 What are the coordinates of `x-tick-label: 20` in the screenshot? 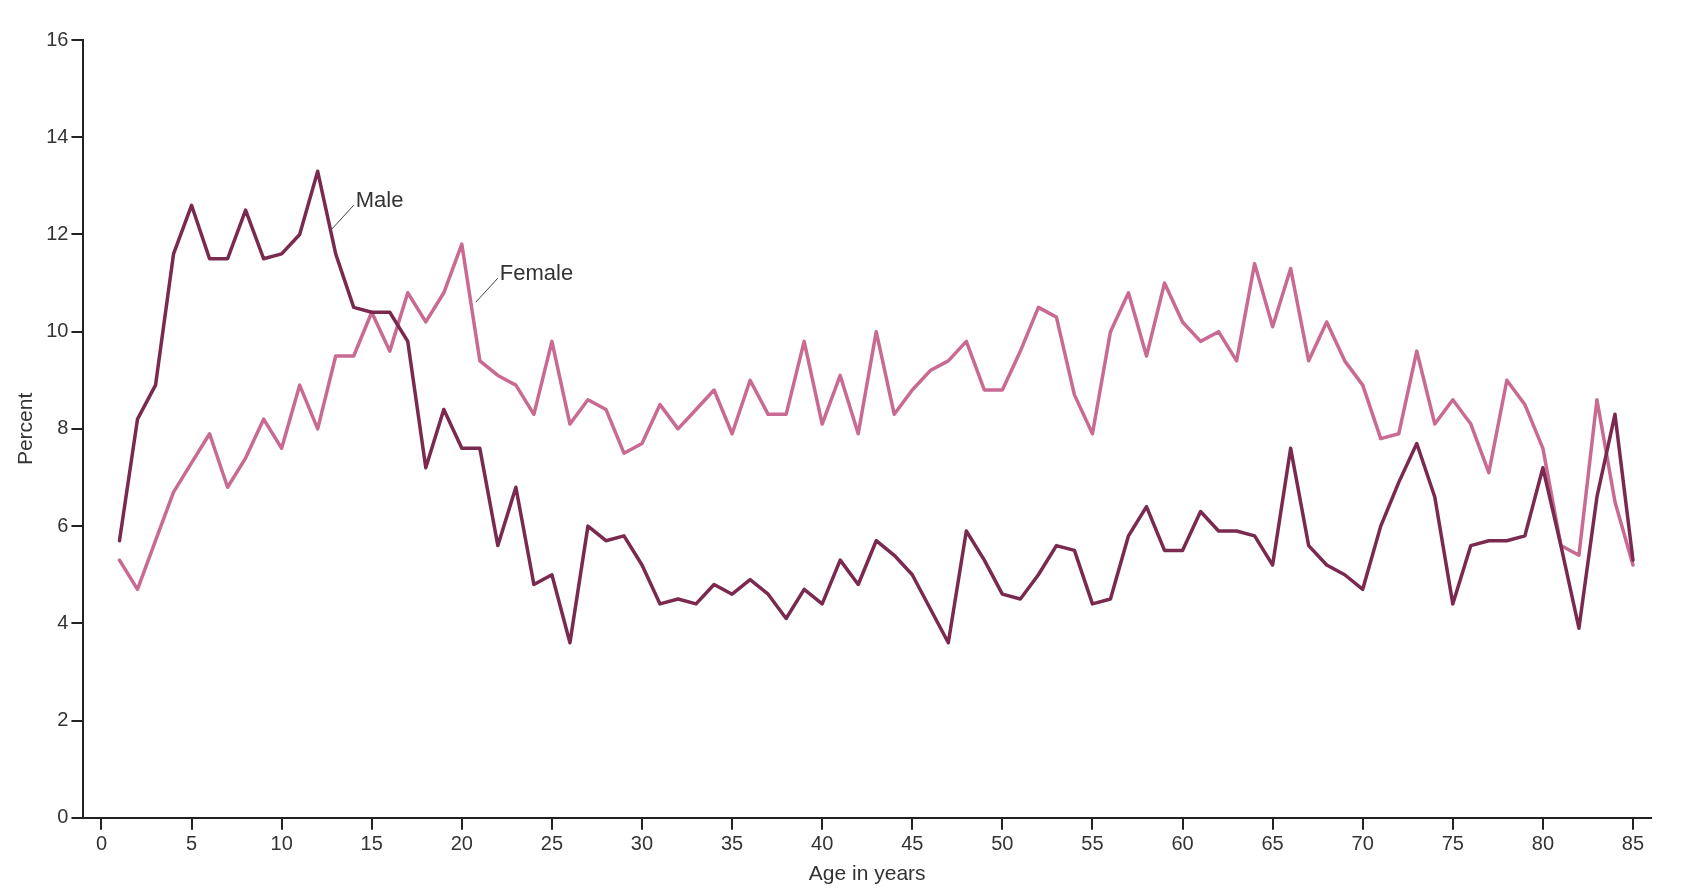 It's located at (461, 843).